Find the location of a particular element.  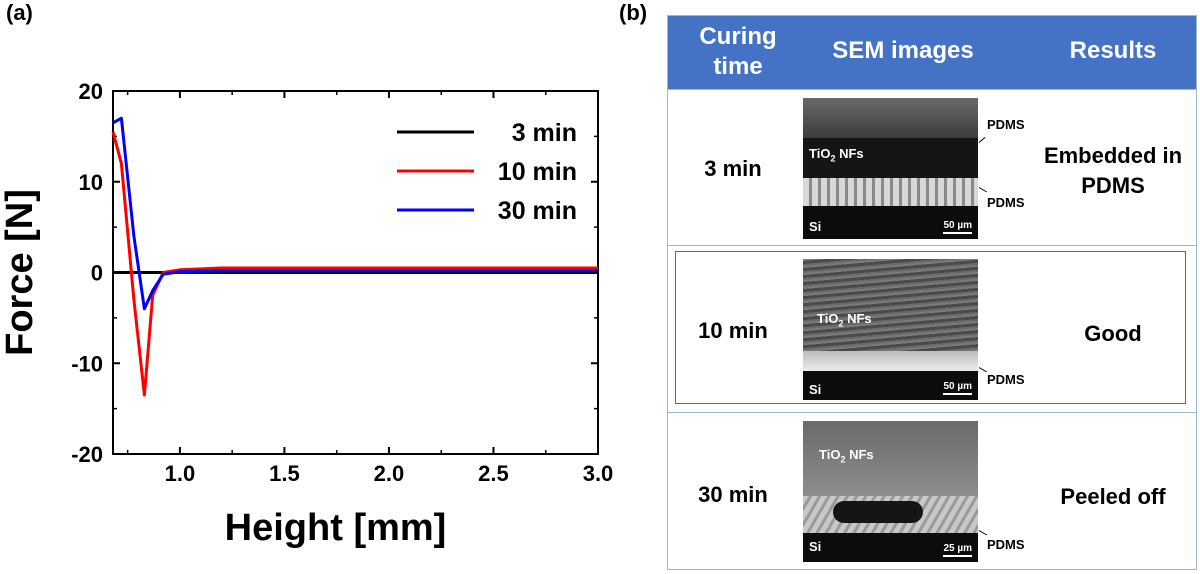

y-tick-label: 0 is located at coordinates (97, 273).